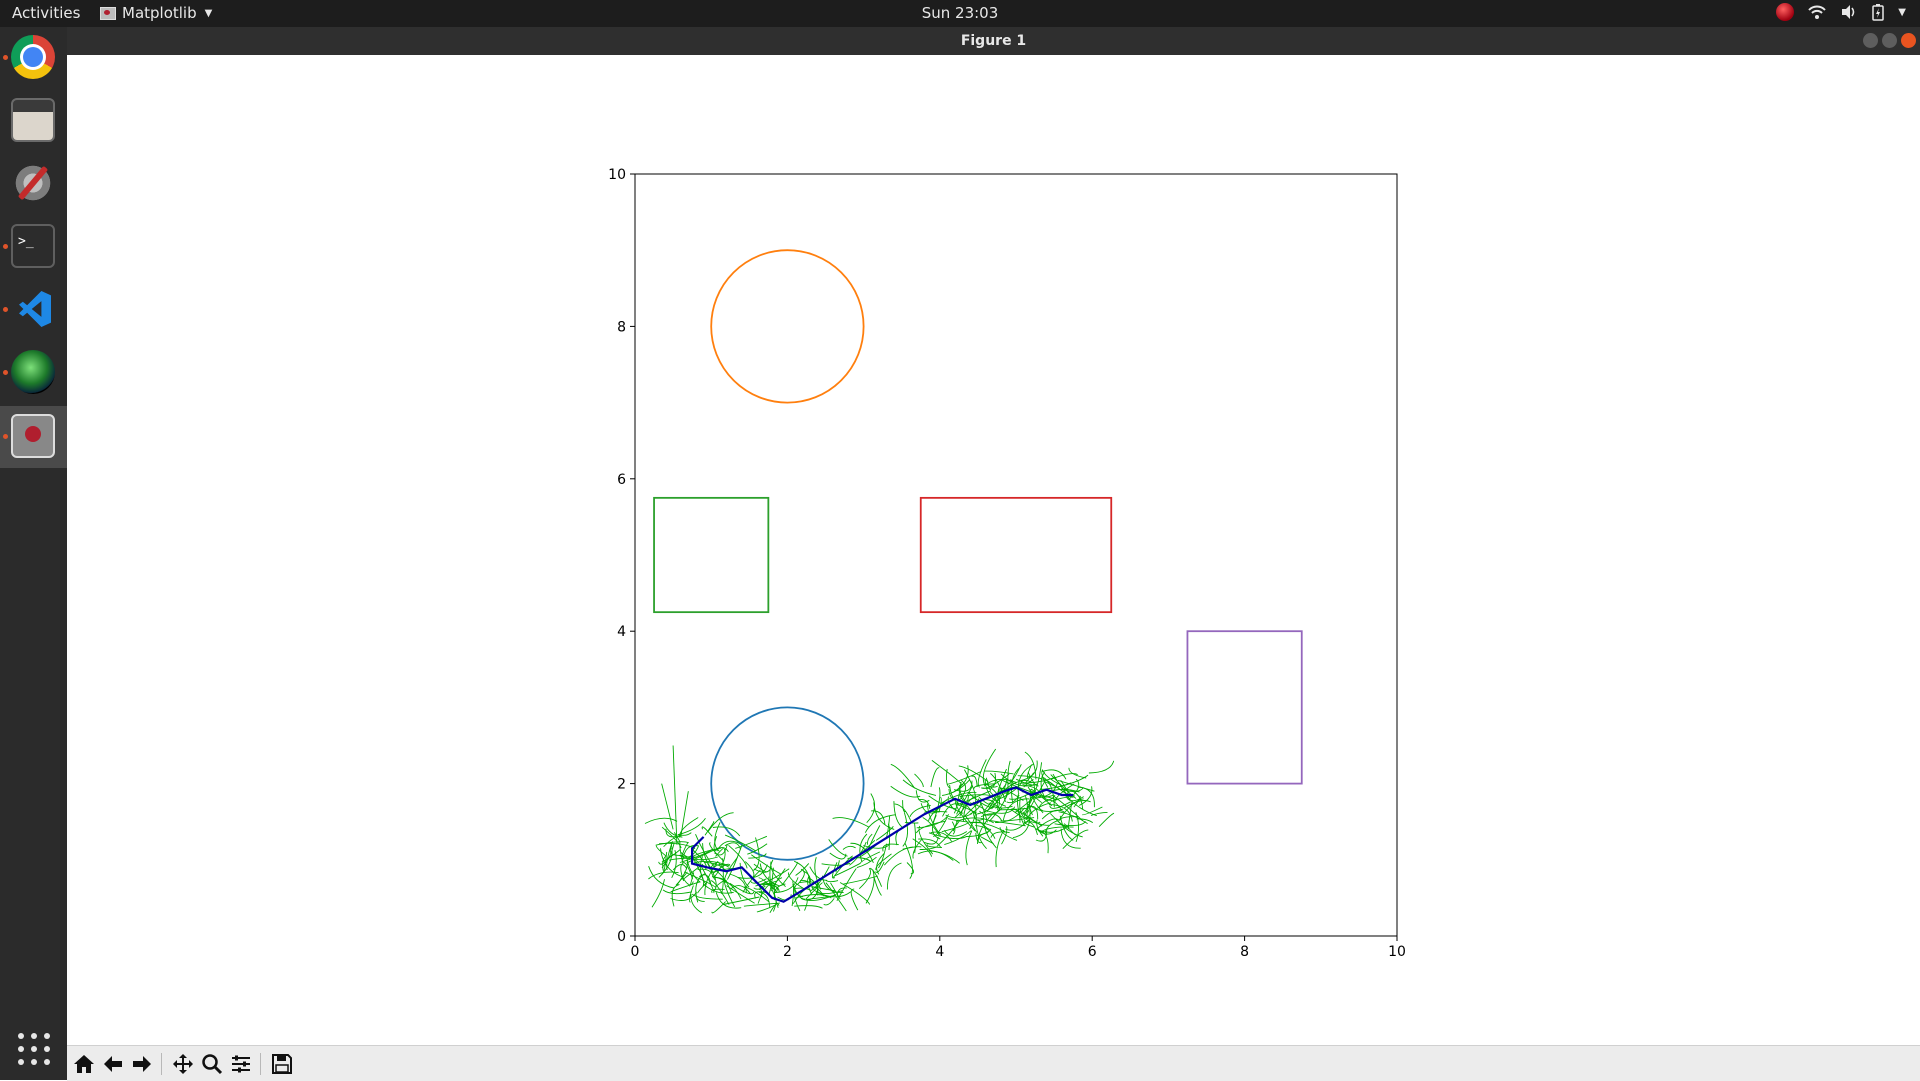 The height and width of the screenshot is (1081, 1920). I want to click on window-title-bar: Figure 1, so click(993, 41).